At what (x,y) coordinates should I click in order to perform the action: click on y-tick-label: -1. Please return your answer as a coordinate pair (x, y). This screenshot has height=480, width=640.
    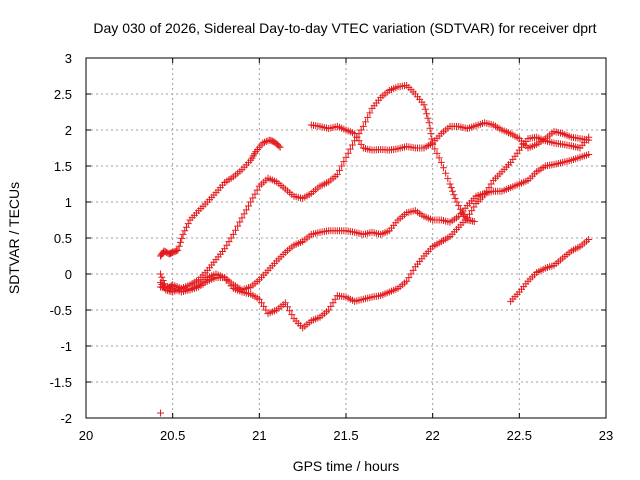
    Looking at the image, I should click on (66, 346).